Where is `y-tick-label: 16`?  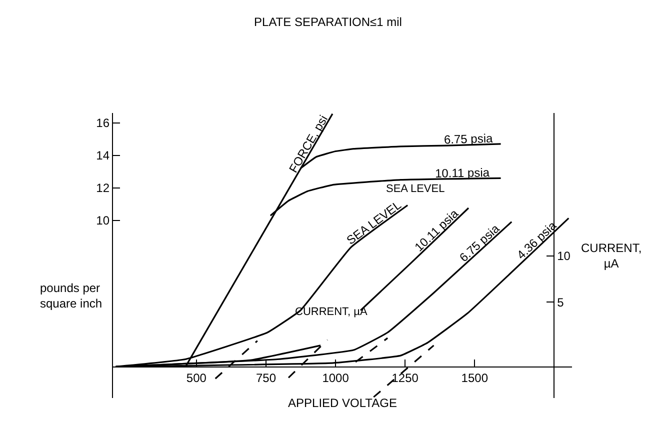
y-tick-label: 16 is located at coordinates (103, 123).